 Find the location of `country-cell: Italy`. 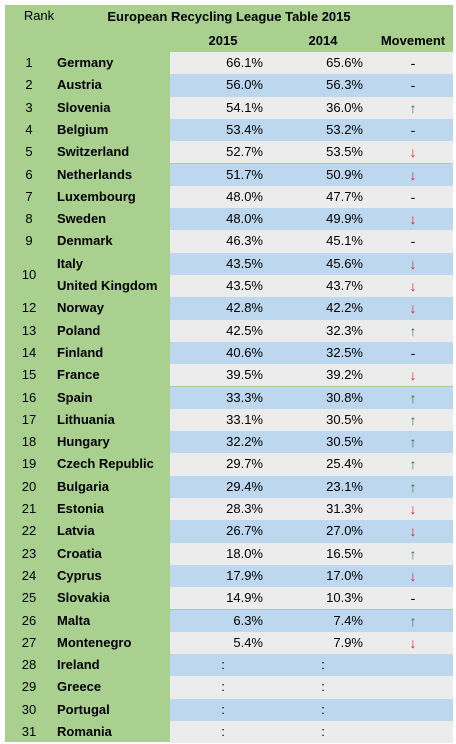

country-cell: Italy is located at coordinates (70, 263).